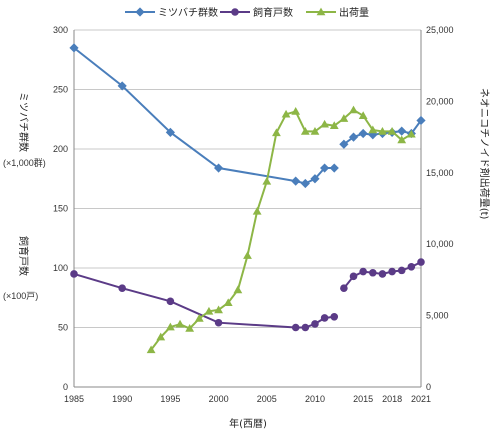 Image resolution: width=496 pixels, height=436 pixels. I want to click on x-tick-label: 2010, so click(315, 399).